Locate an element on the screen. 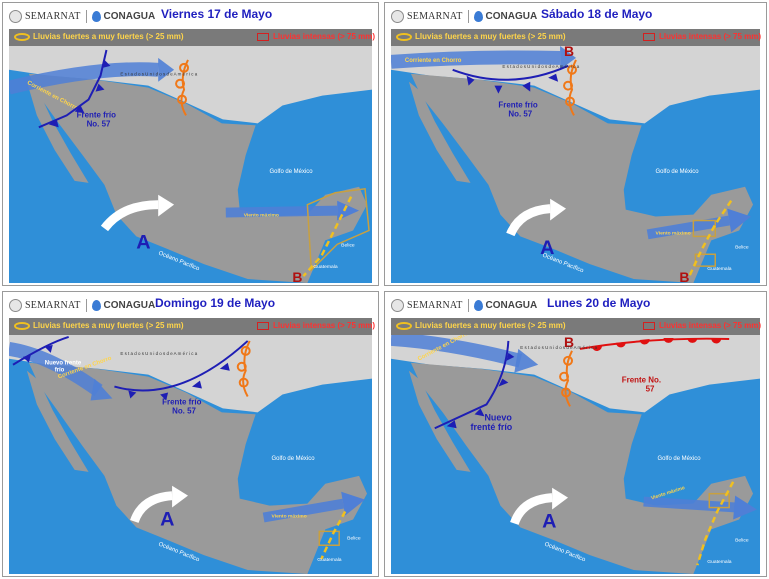  new-front-label: Nuevo frenté frío is located at coordinates (492, 422).